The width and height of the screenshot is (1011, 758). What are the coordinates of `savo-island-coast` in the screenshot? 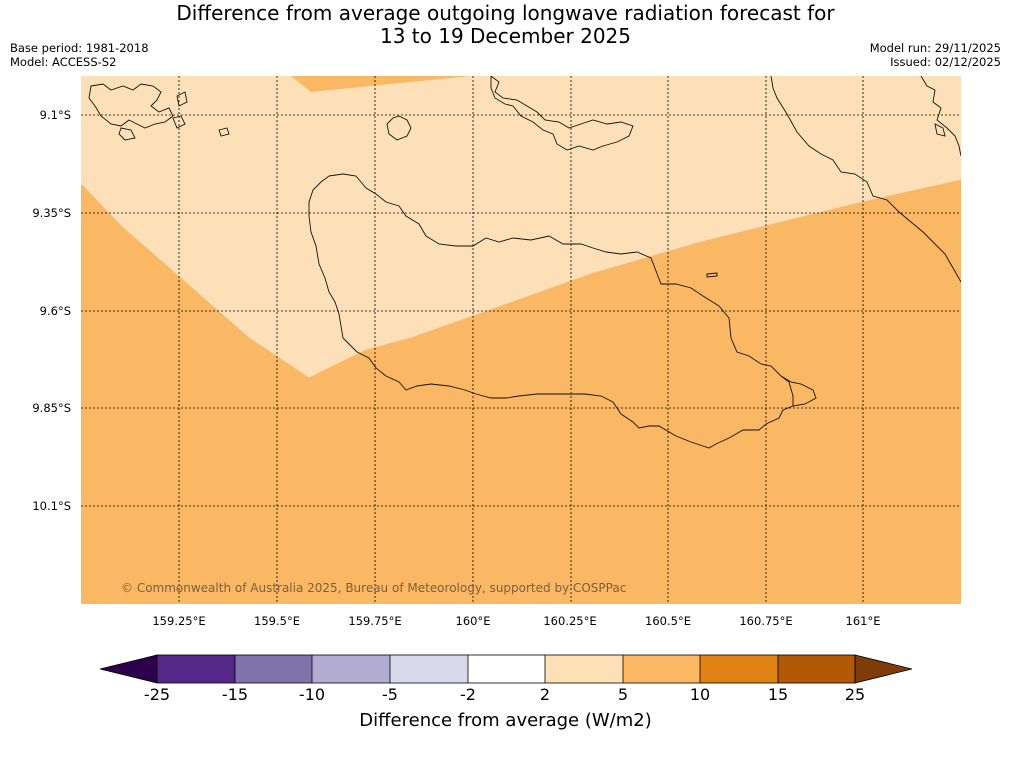 It's located at (399, 128).